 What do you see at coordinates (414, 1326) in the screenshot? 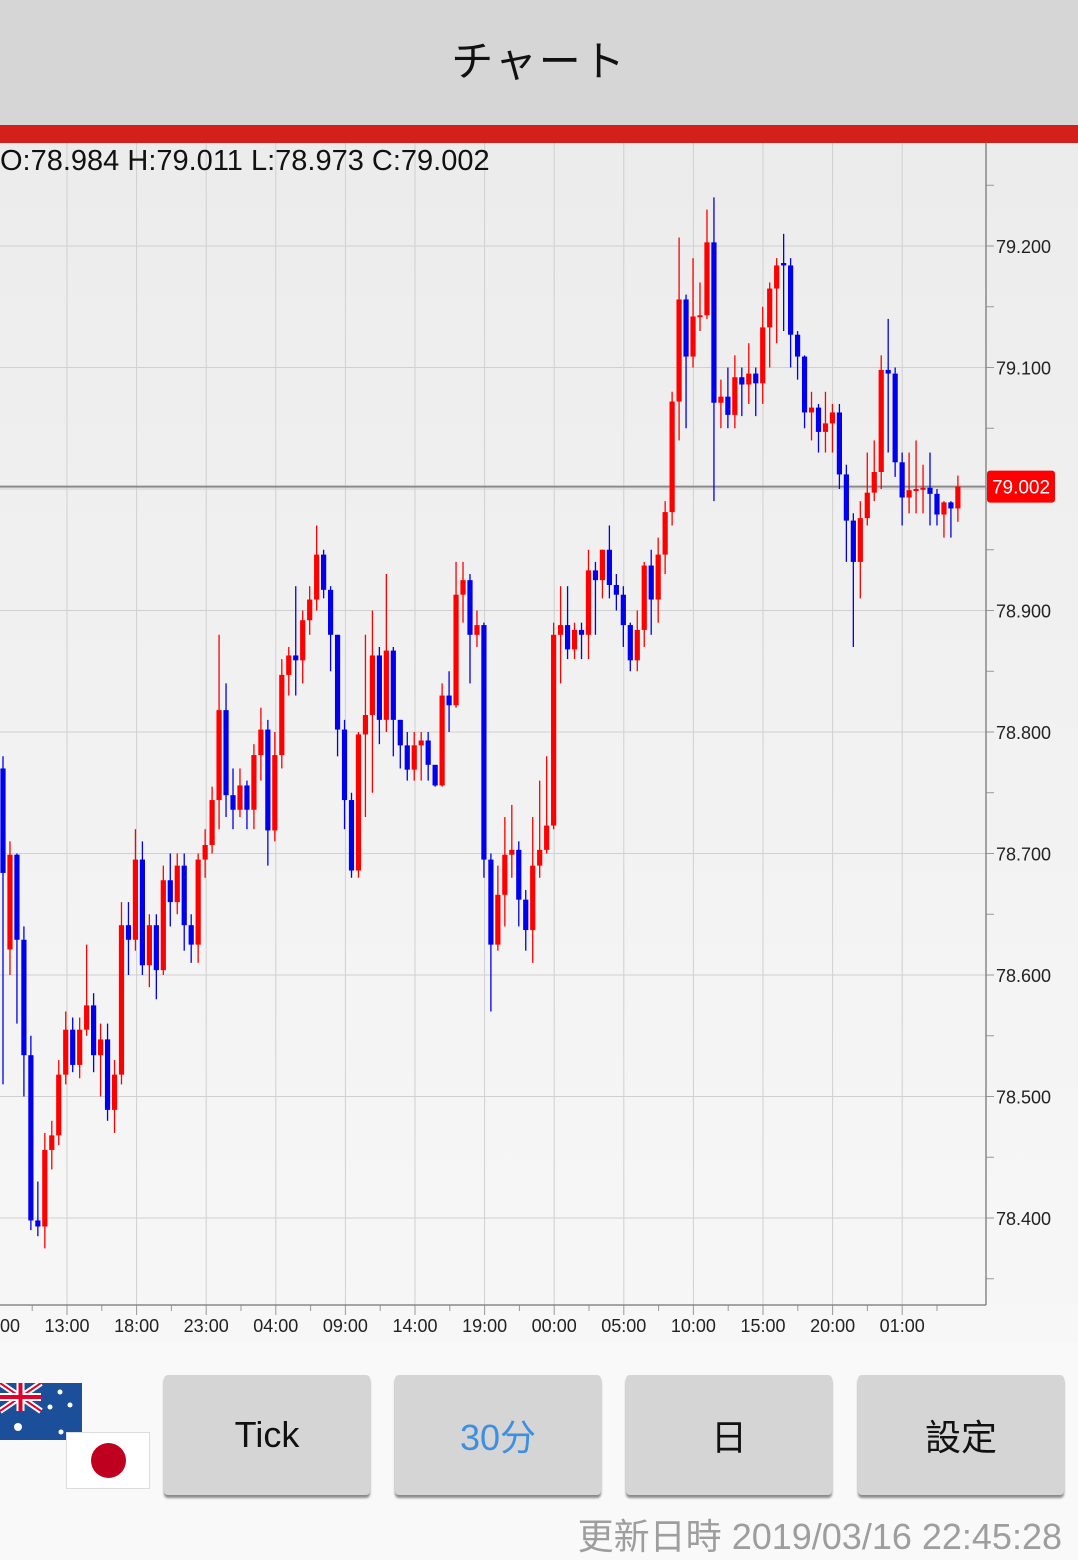
I see `x-tick-label: 14:00` at bounding box center [414, 1326].